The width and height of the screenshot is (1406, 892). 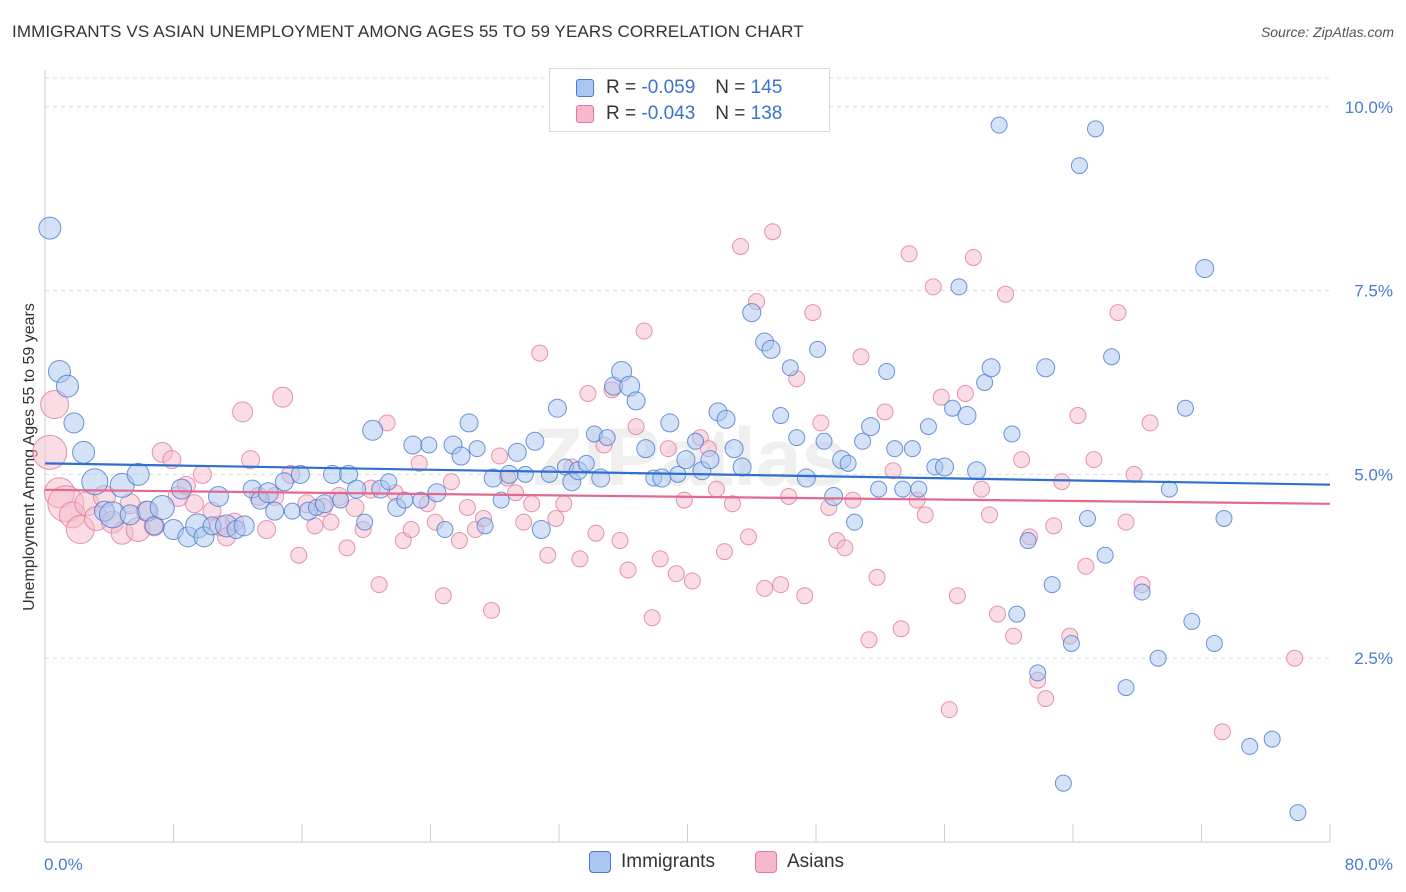 What do you see at coordinates (668, 113) in the screenshot?
I see `r-value: -0.043` at bounding box center [668, 113].